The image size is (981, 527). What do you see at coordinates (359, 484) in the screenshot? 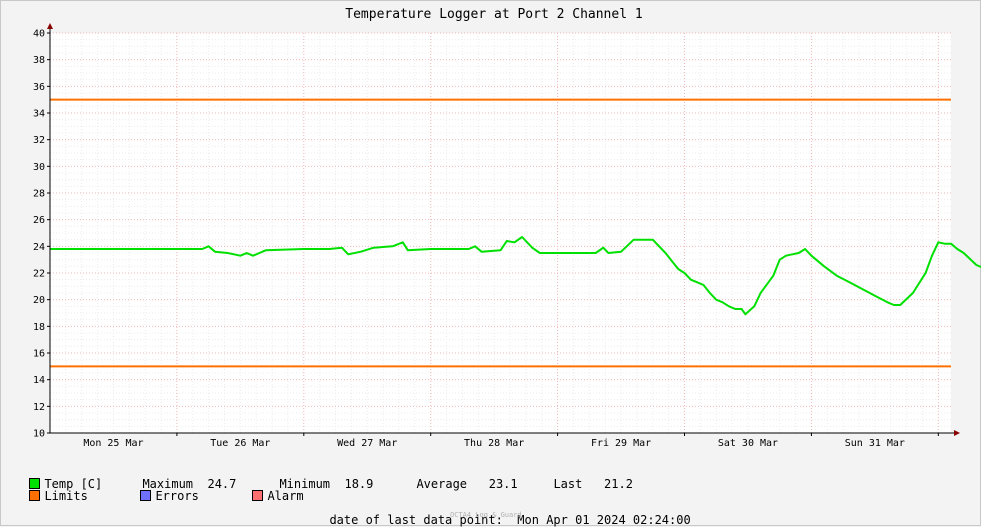
I see `stat-min-value: 18.9` at bounding box center [359, 484].